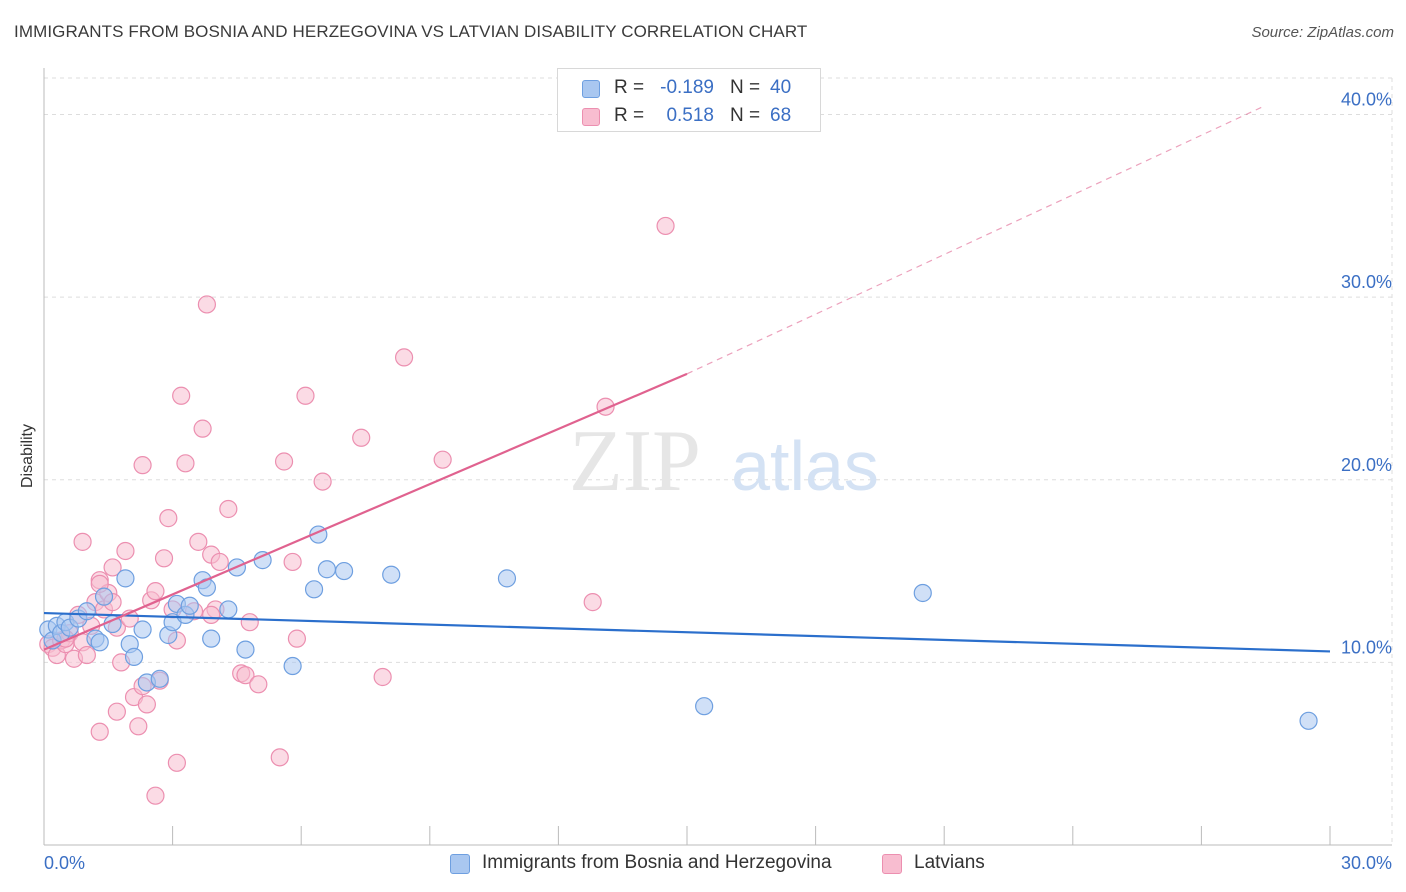  I want to click on watermark-zip: ZIP, so click(635, 461).